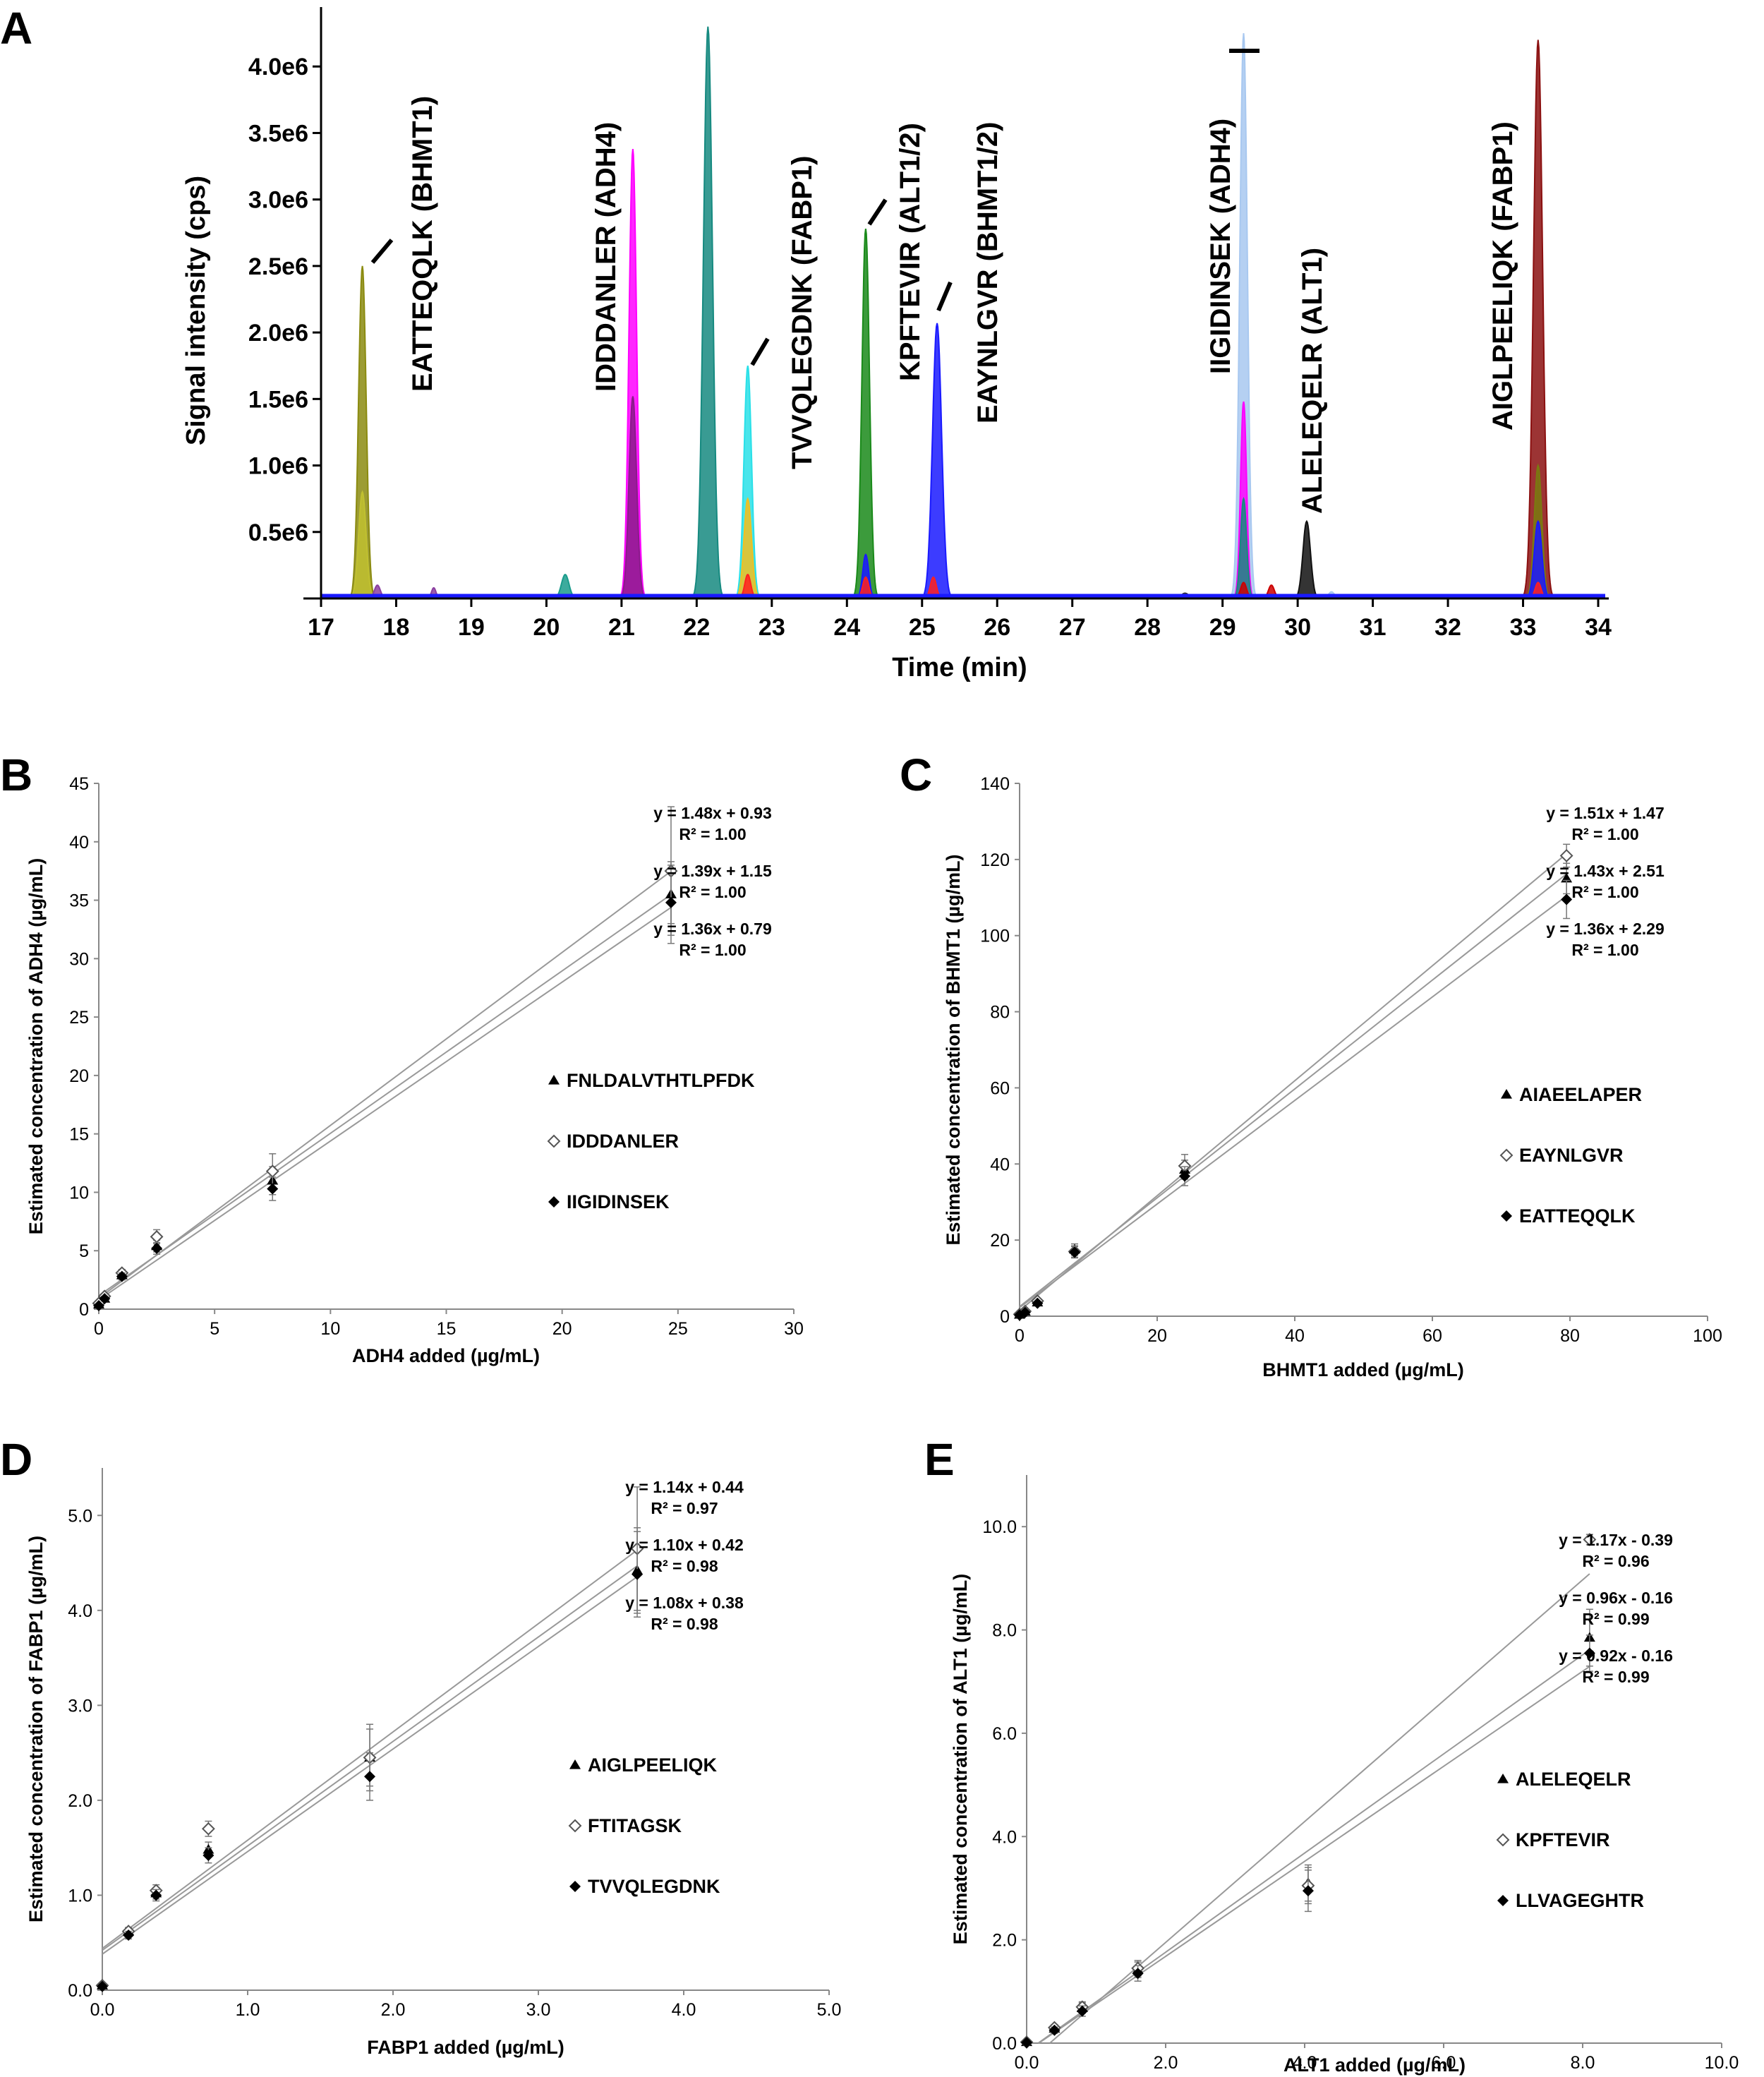 The height and width of the screenshot is (2077, 1764). Describe the element at coordinates (712, 813) in the screenshot. I see `fit-equation: y = 1.48x + 0.93` at that location.